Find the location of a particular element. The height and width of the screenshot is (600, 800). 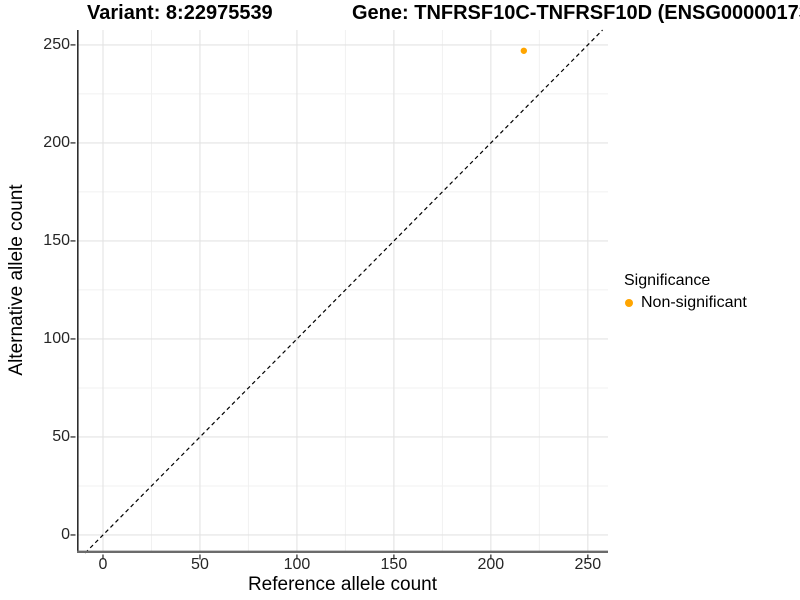

x-tick-label: 150 is located at coordinates (394, 564).